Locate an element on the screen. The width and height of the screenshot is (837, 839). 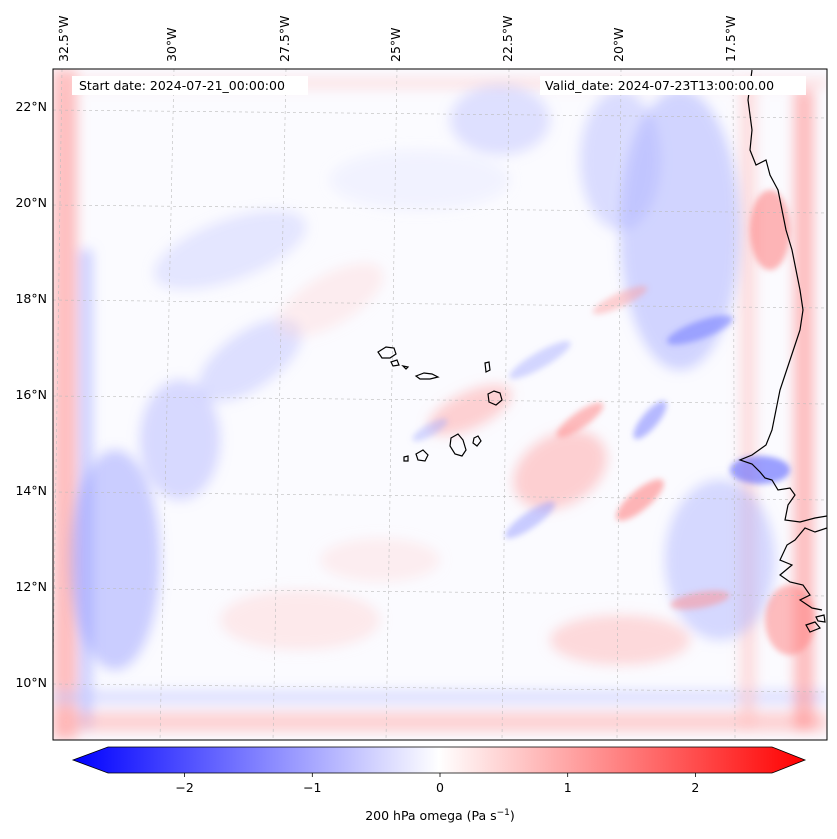
lat-label: 16°N is located at coordinates (31, 394).